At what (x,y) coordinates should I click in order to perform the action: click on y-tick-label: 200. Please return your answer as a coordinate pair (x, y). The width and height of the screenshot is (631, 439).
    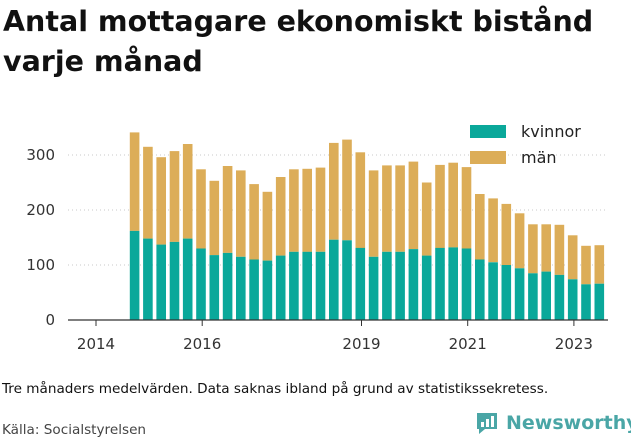
    Looking at the image, I should click on (40, 210).